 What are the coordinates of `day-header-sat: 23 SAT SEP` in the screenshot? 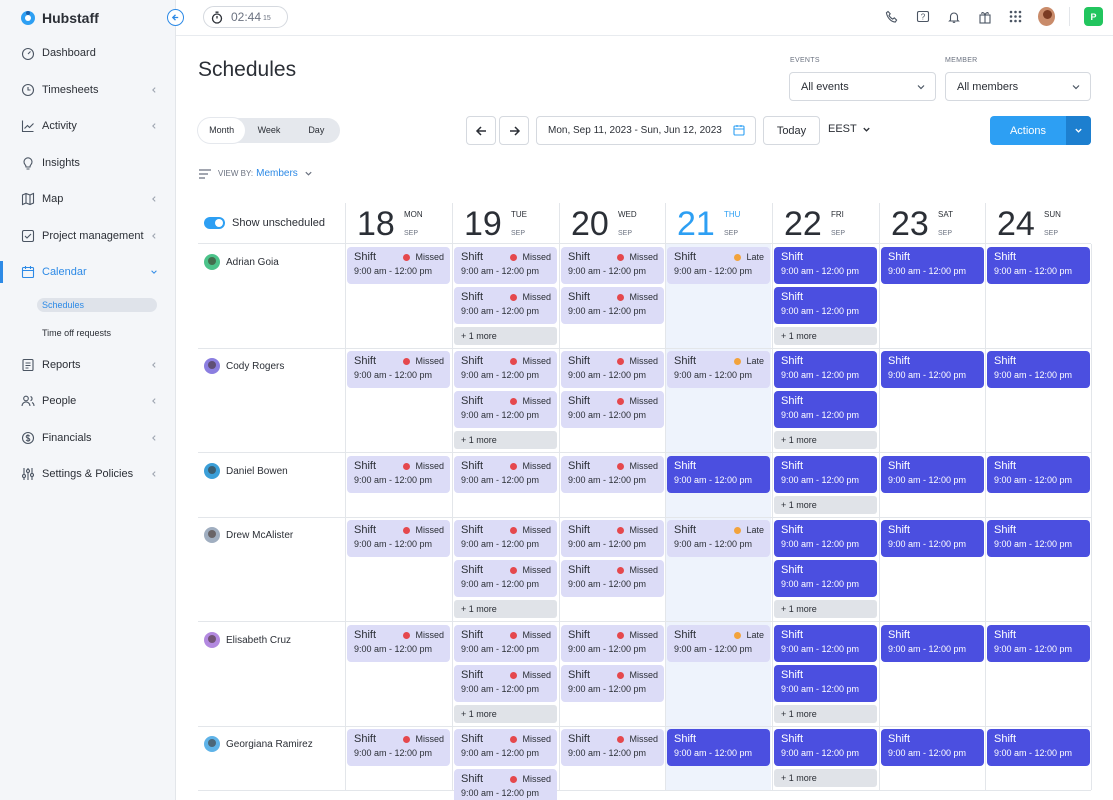 It's located at (932, 223).